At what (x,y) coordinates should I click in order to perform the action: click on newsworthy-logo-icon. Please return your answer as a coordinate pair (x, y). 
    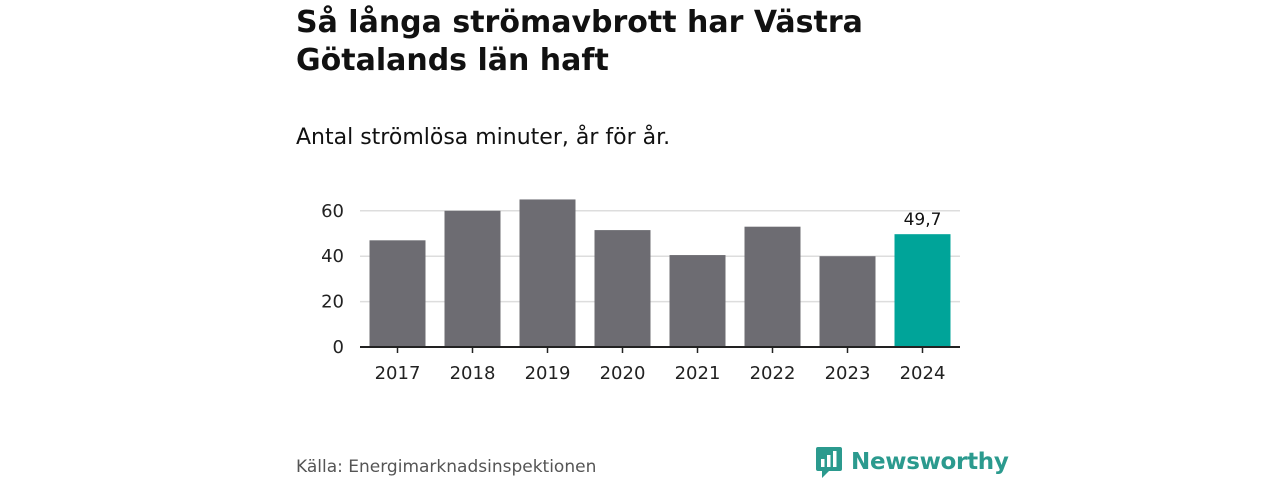
    Looking at the image, I should click on (829, 462).